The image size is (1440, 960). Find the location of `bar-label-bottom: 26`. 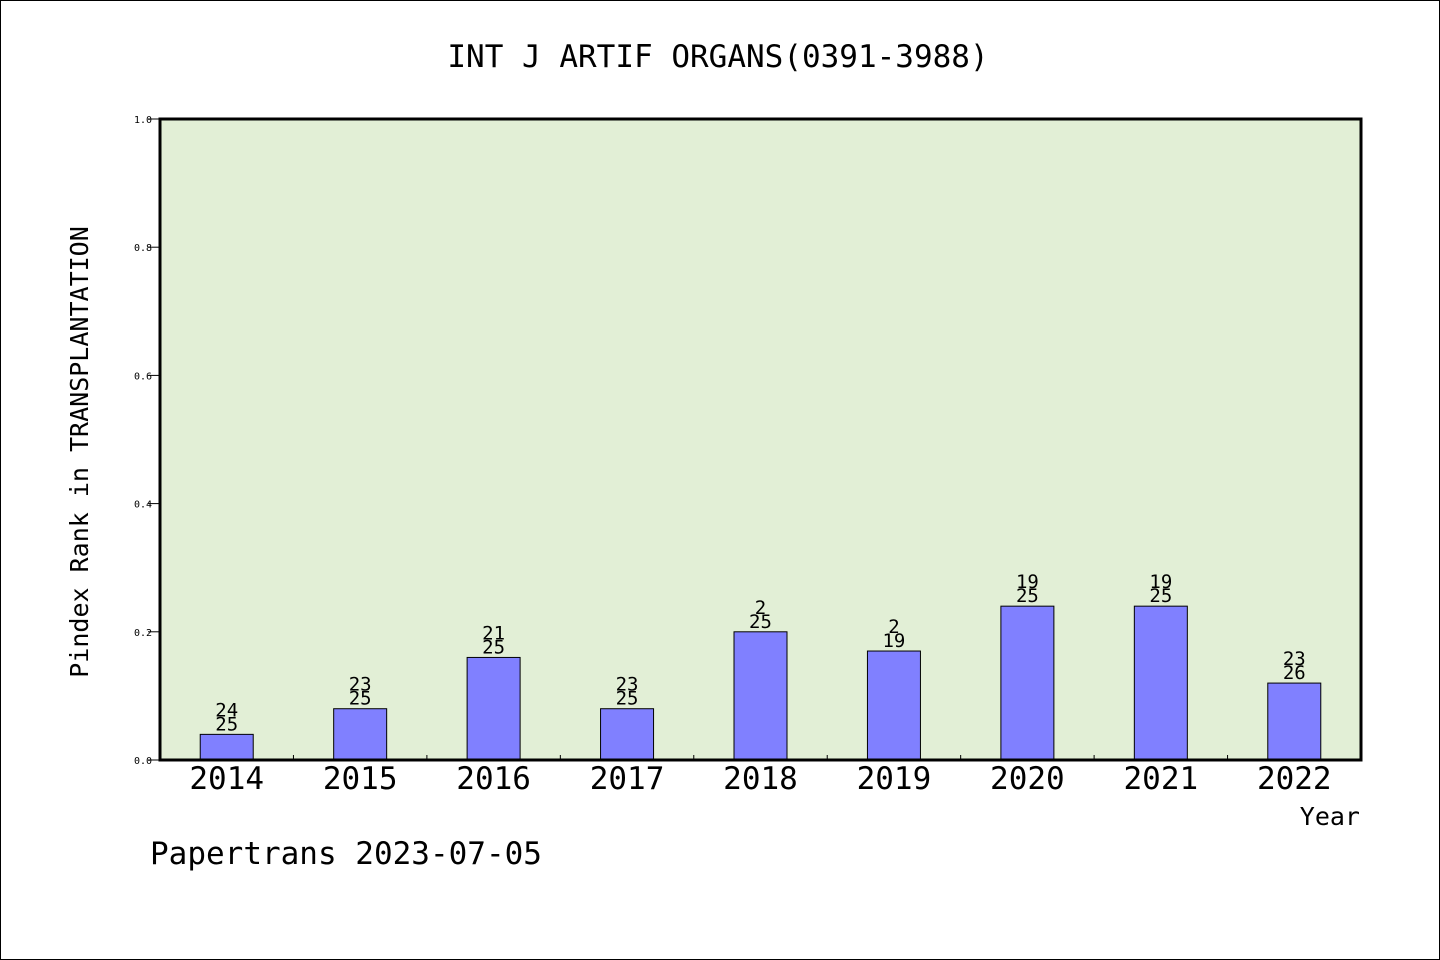

bar-label-bottom: 26 is located at coordinates (1294, 673).